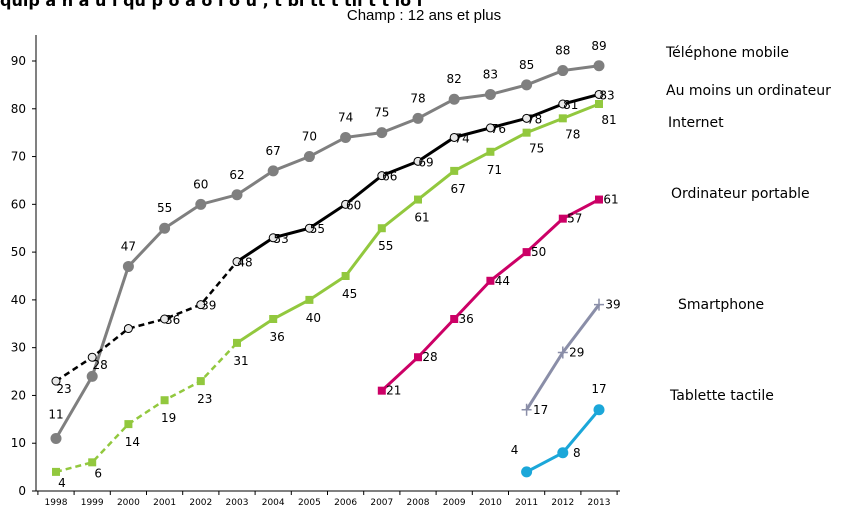 The image size is (848, 507). I want to click on y-tick-label: 0, so click(22, 491).